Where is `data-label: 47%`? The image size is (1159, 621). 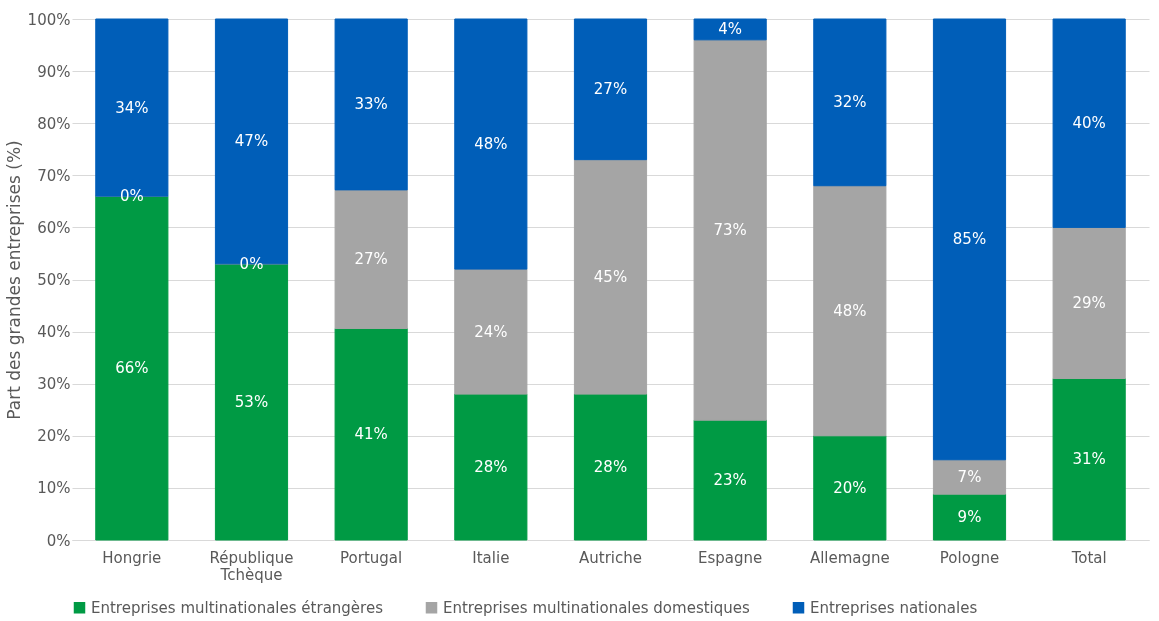 data-label: 47% is located at coordinates (251, 141).